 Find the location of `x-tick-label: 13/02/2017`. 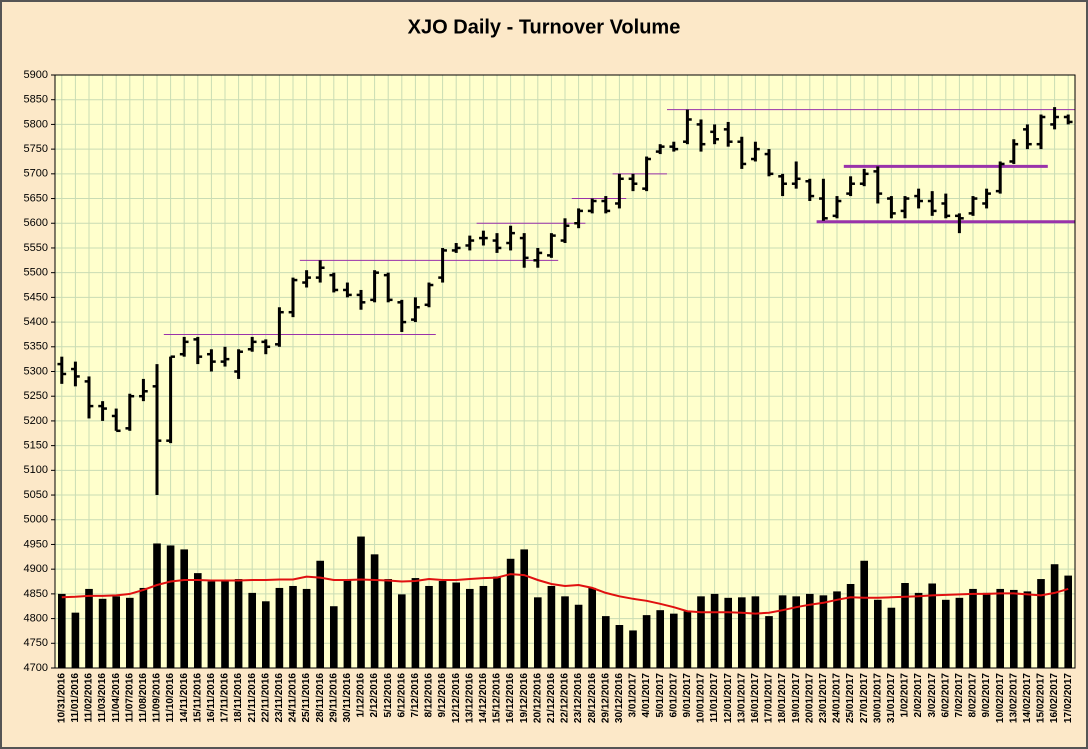

x-tick-label: 13/02/2017 is located at coordinates (1013, 698).